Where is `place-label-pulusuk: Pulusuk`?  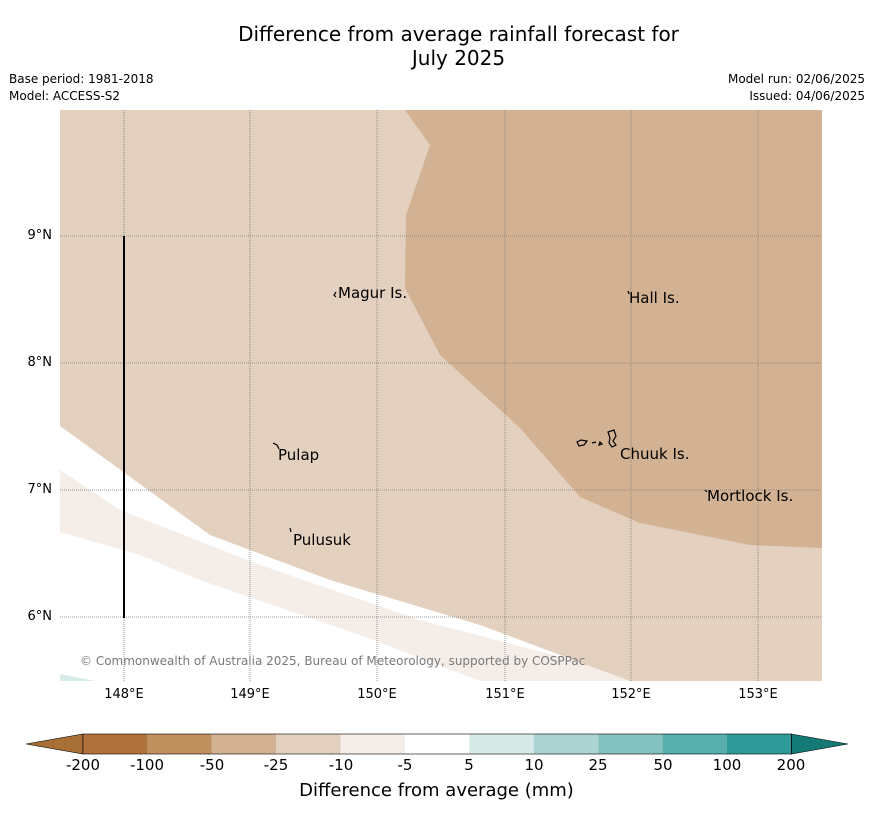 place-label-pulusuk: Pulusuk is located at coordinates (322, 540).